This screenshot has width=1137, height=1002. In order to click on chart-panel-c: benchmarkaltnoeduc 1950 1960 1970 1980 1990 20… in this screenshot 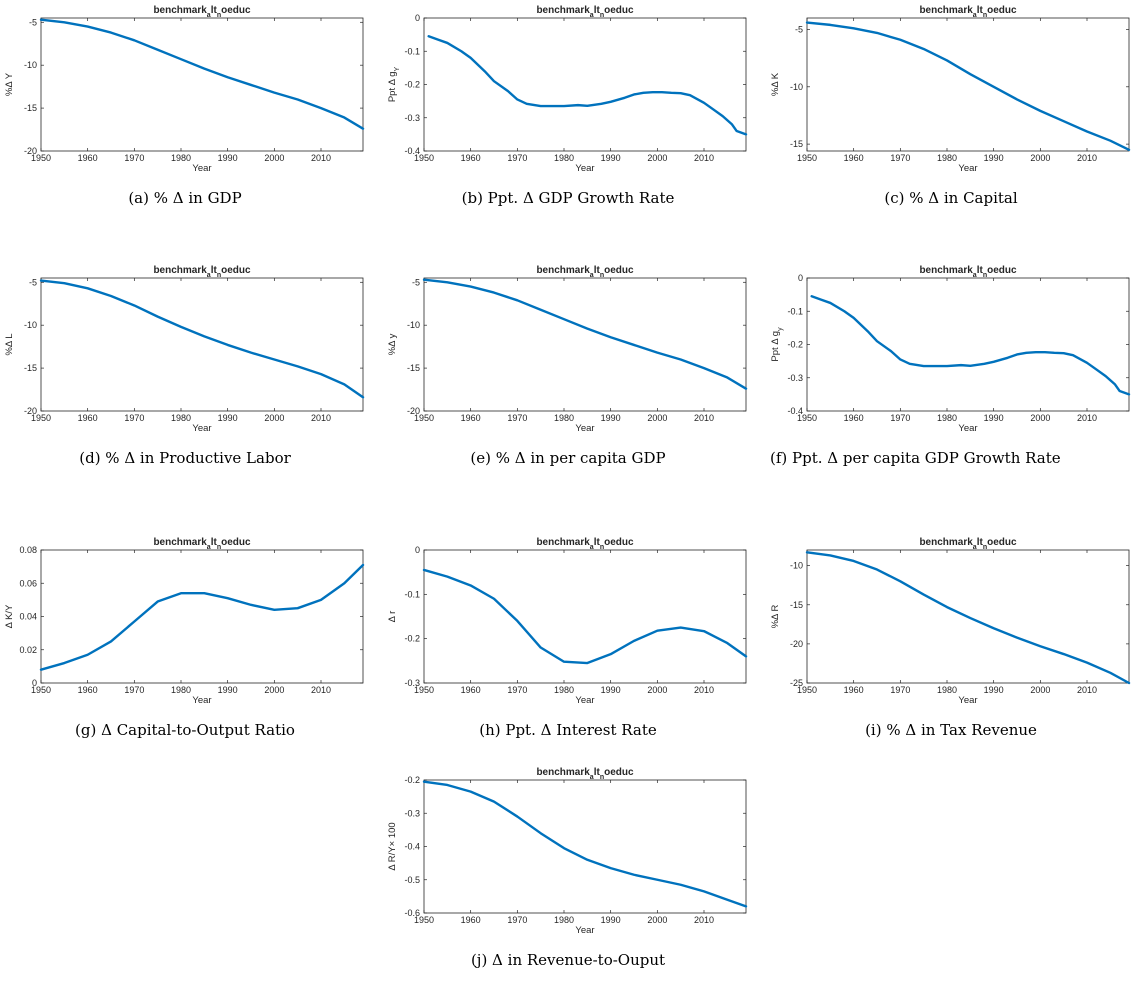, I will do `click(951, 120)`.